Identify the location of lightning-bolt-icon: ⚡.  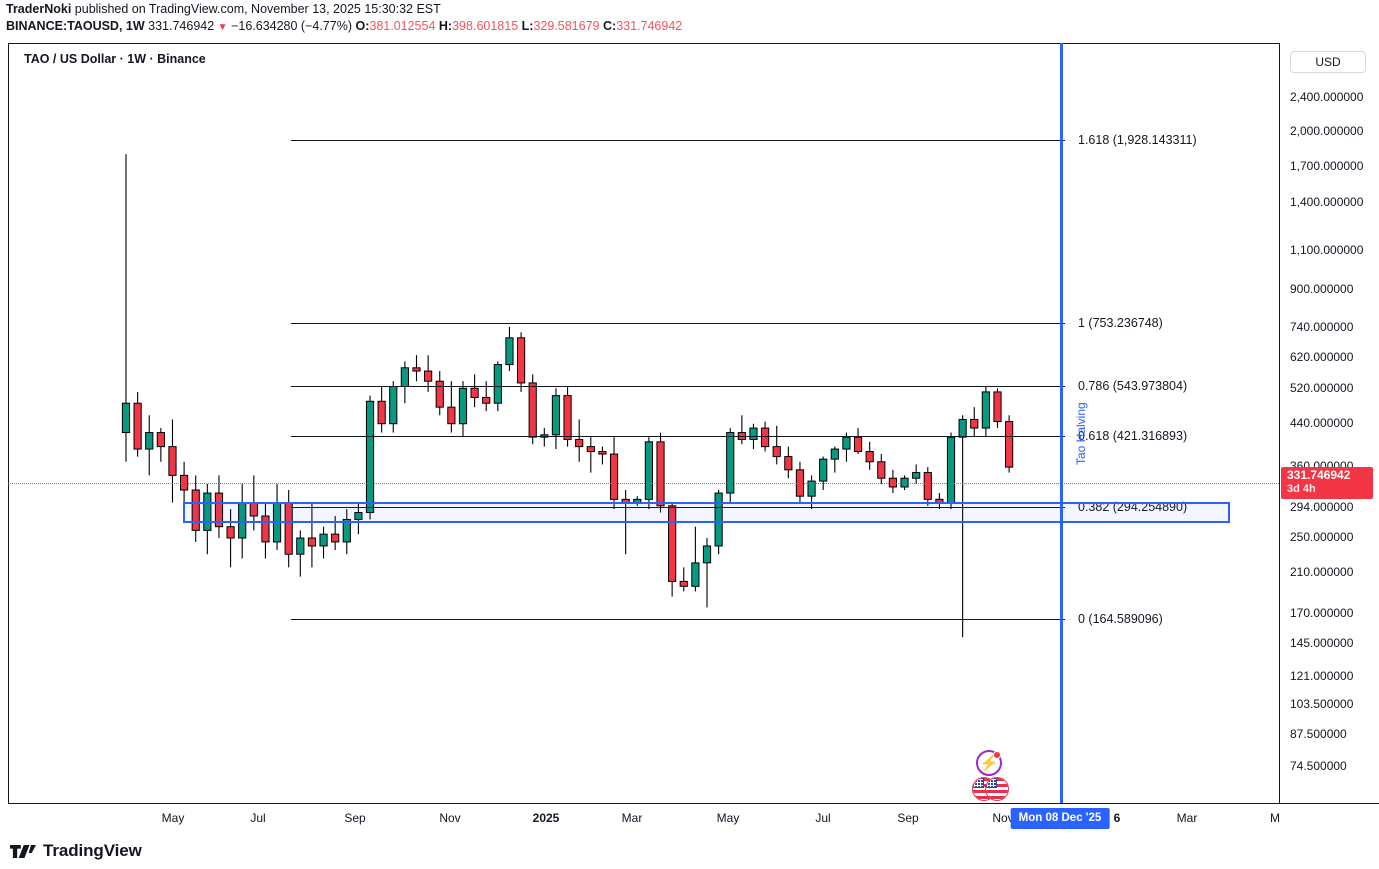
(989, 763).